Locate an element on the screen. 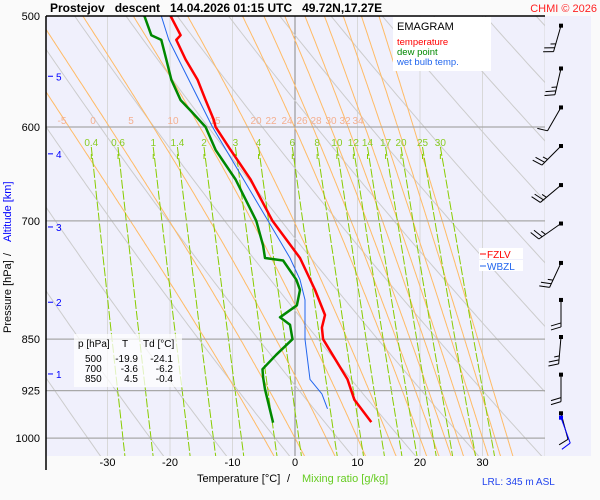 The width and height of the screenshot is (600, 500). table-cell: 500 is located at coordinates (93, 359).